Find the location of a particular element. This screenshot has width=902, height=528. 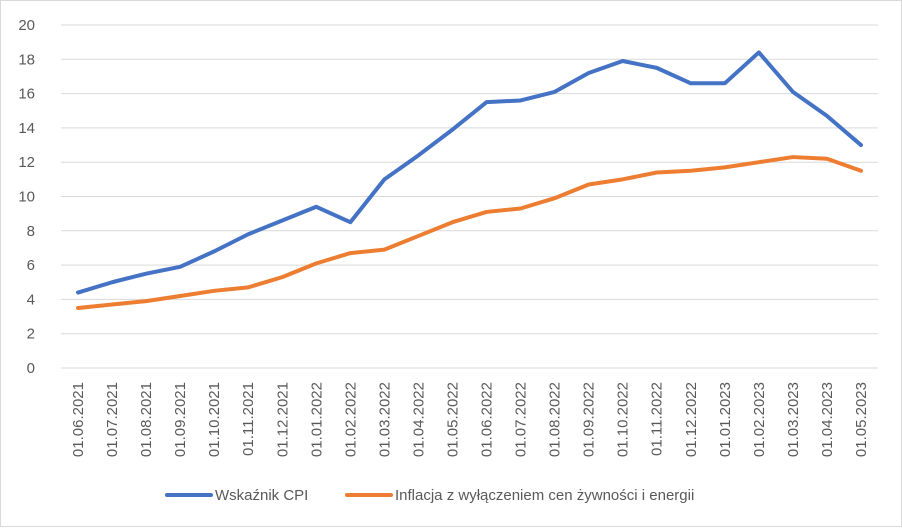

x-tick-label: 01.05.2023 is located at coordinates (861, 419).